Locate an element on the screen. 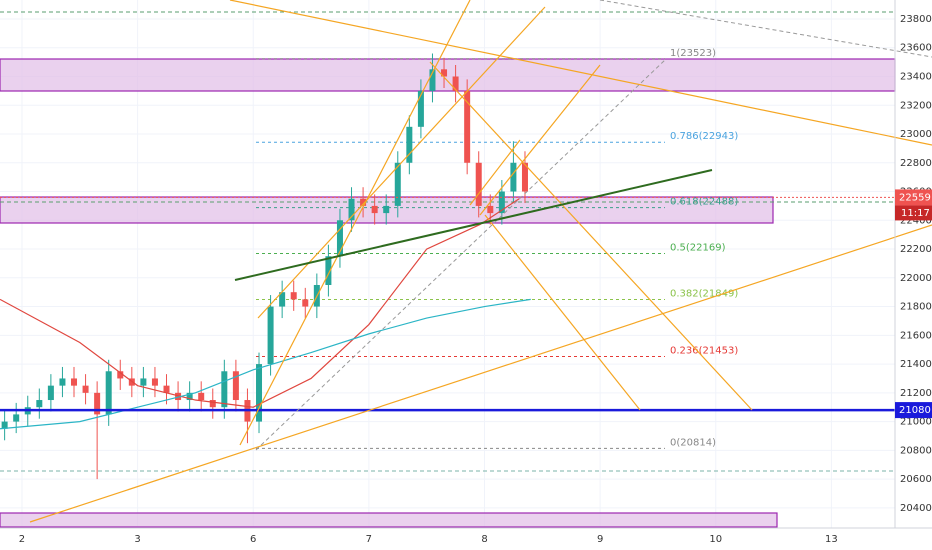 The height and width of the screenshot is (550, 932). fib-label: 0.382(21849) is located at coordinates (704, 294).